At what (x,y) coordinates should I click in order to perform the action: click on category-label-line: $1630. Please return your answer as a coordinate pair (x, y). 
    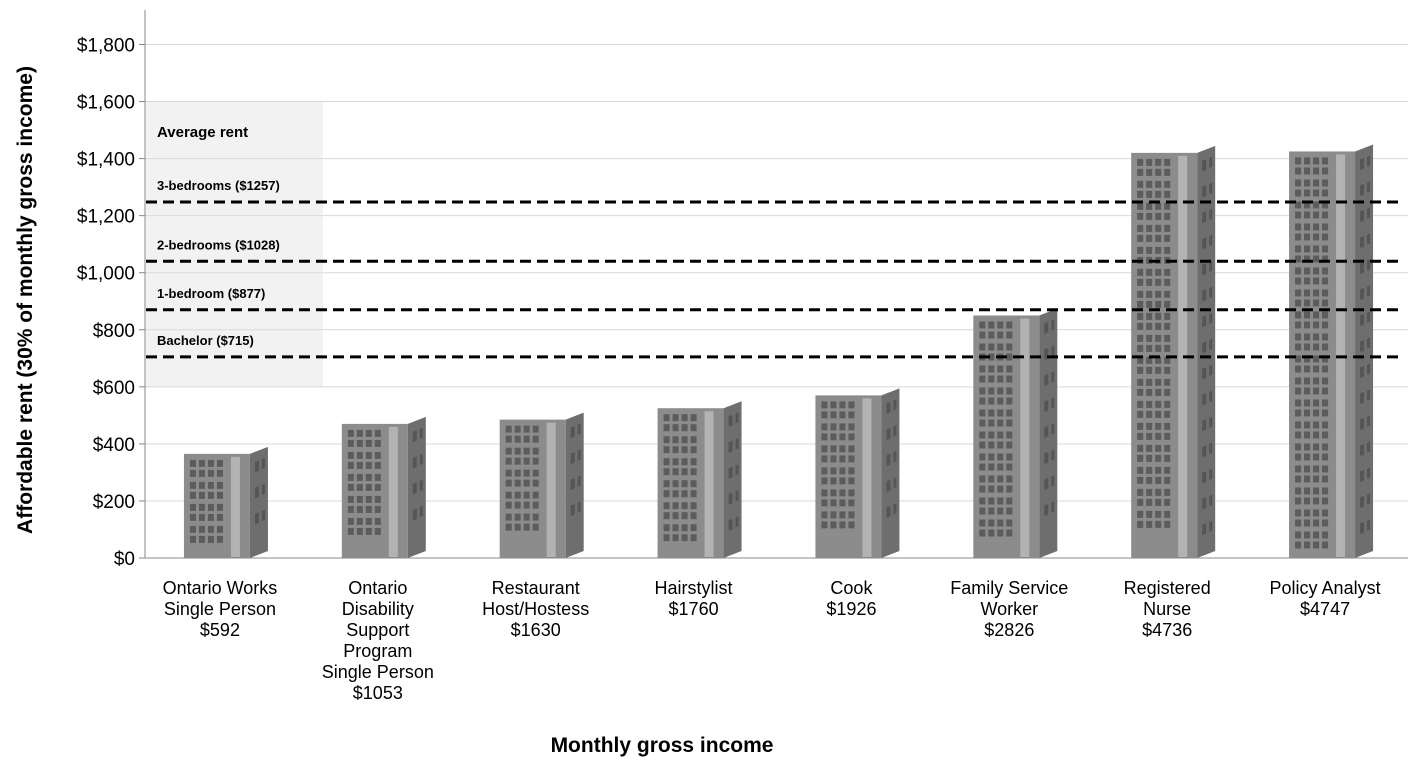
    Looking at the image, I should click on (536, 630).